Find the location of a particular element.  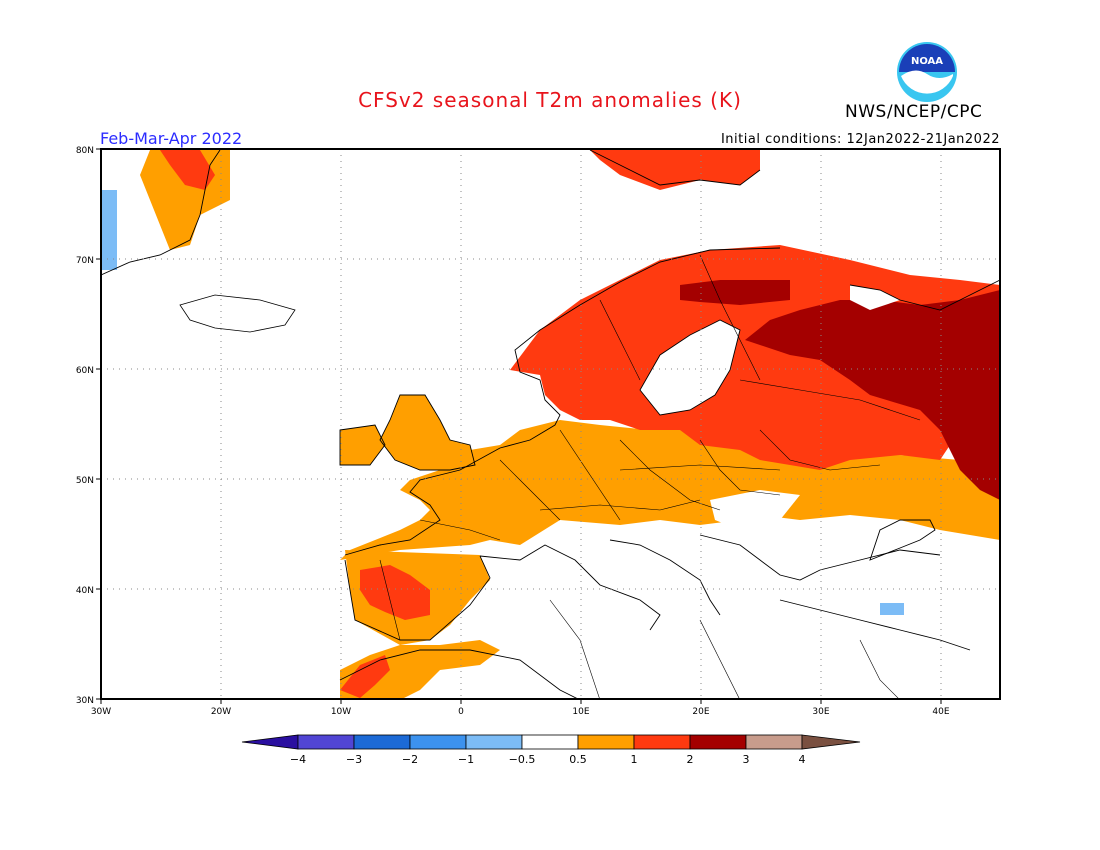

lat-label: 50N is located at coordinates (85, 481).